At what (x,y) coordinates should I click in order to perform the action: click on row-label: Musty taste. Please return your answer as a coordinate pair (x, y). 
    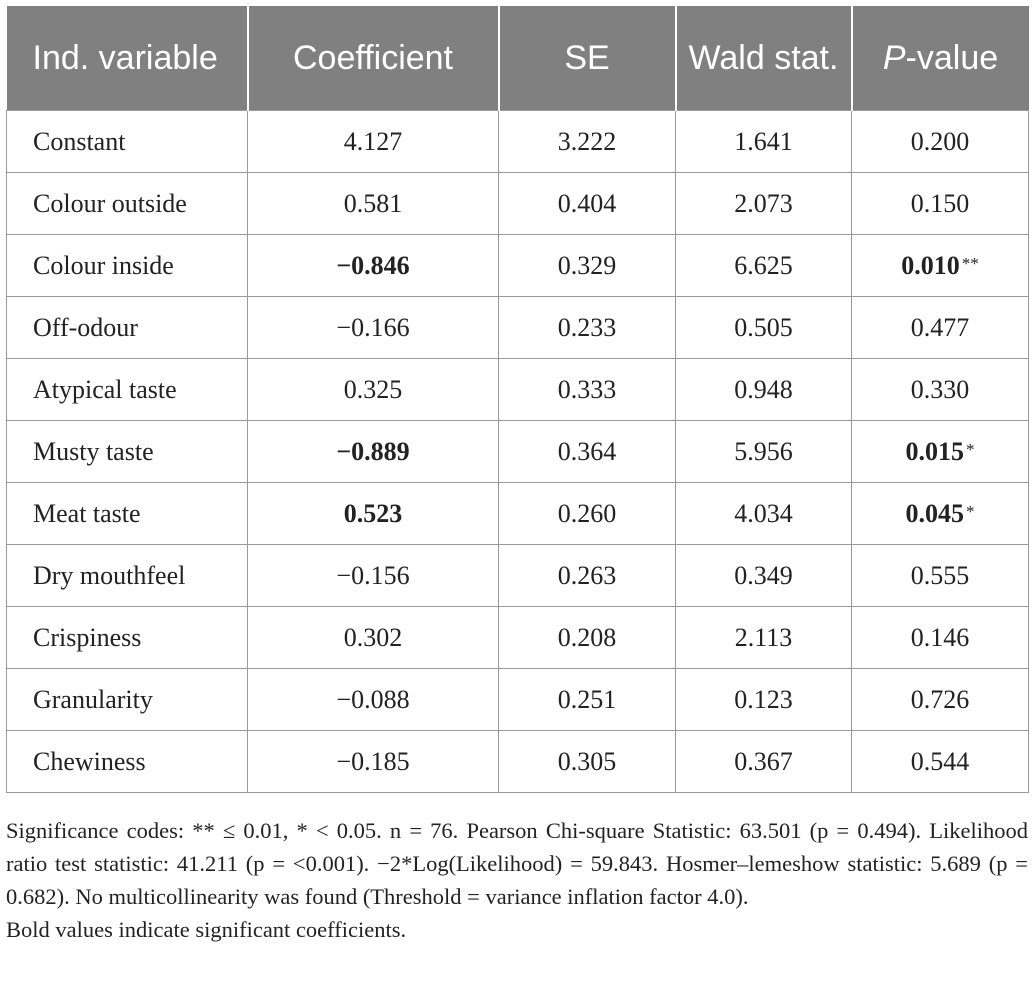
    Looking at the image, I should click on (127, 451).